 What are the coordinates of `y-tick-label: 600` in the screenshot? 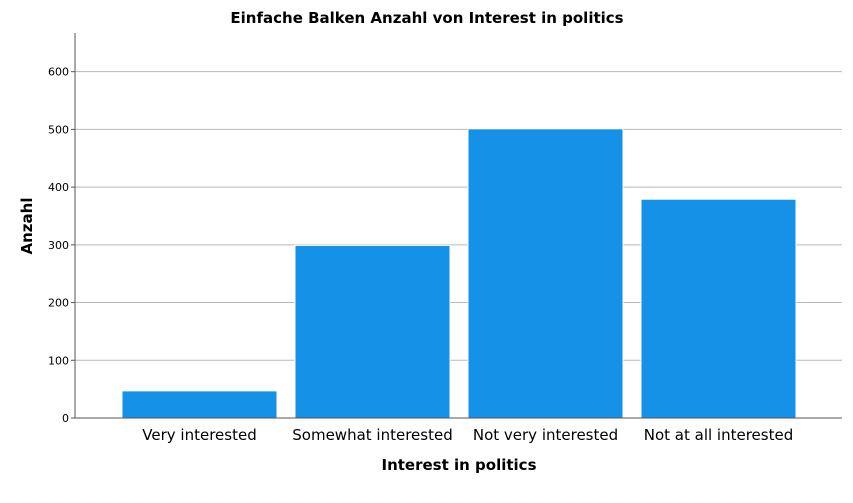 It's located at (58, 72).